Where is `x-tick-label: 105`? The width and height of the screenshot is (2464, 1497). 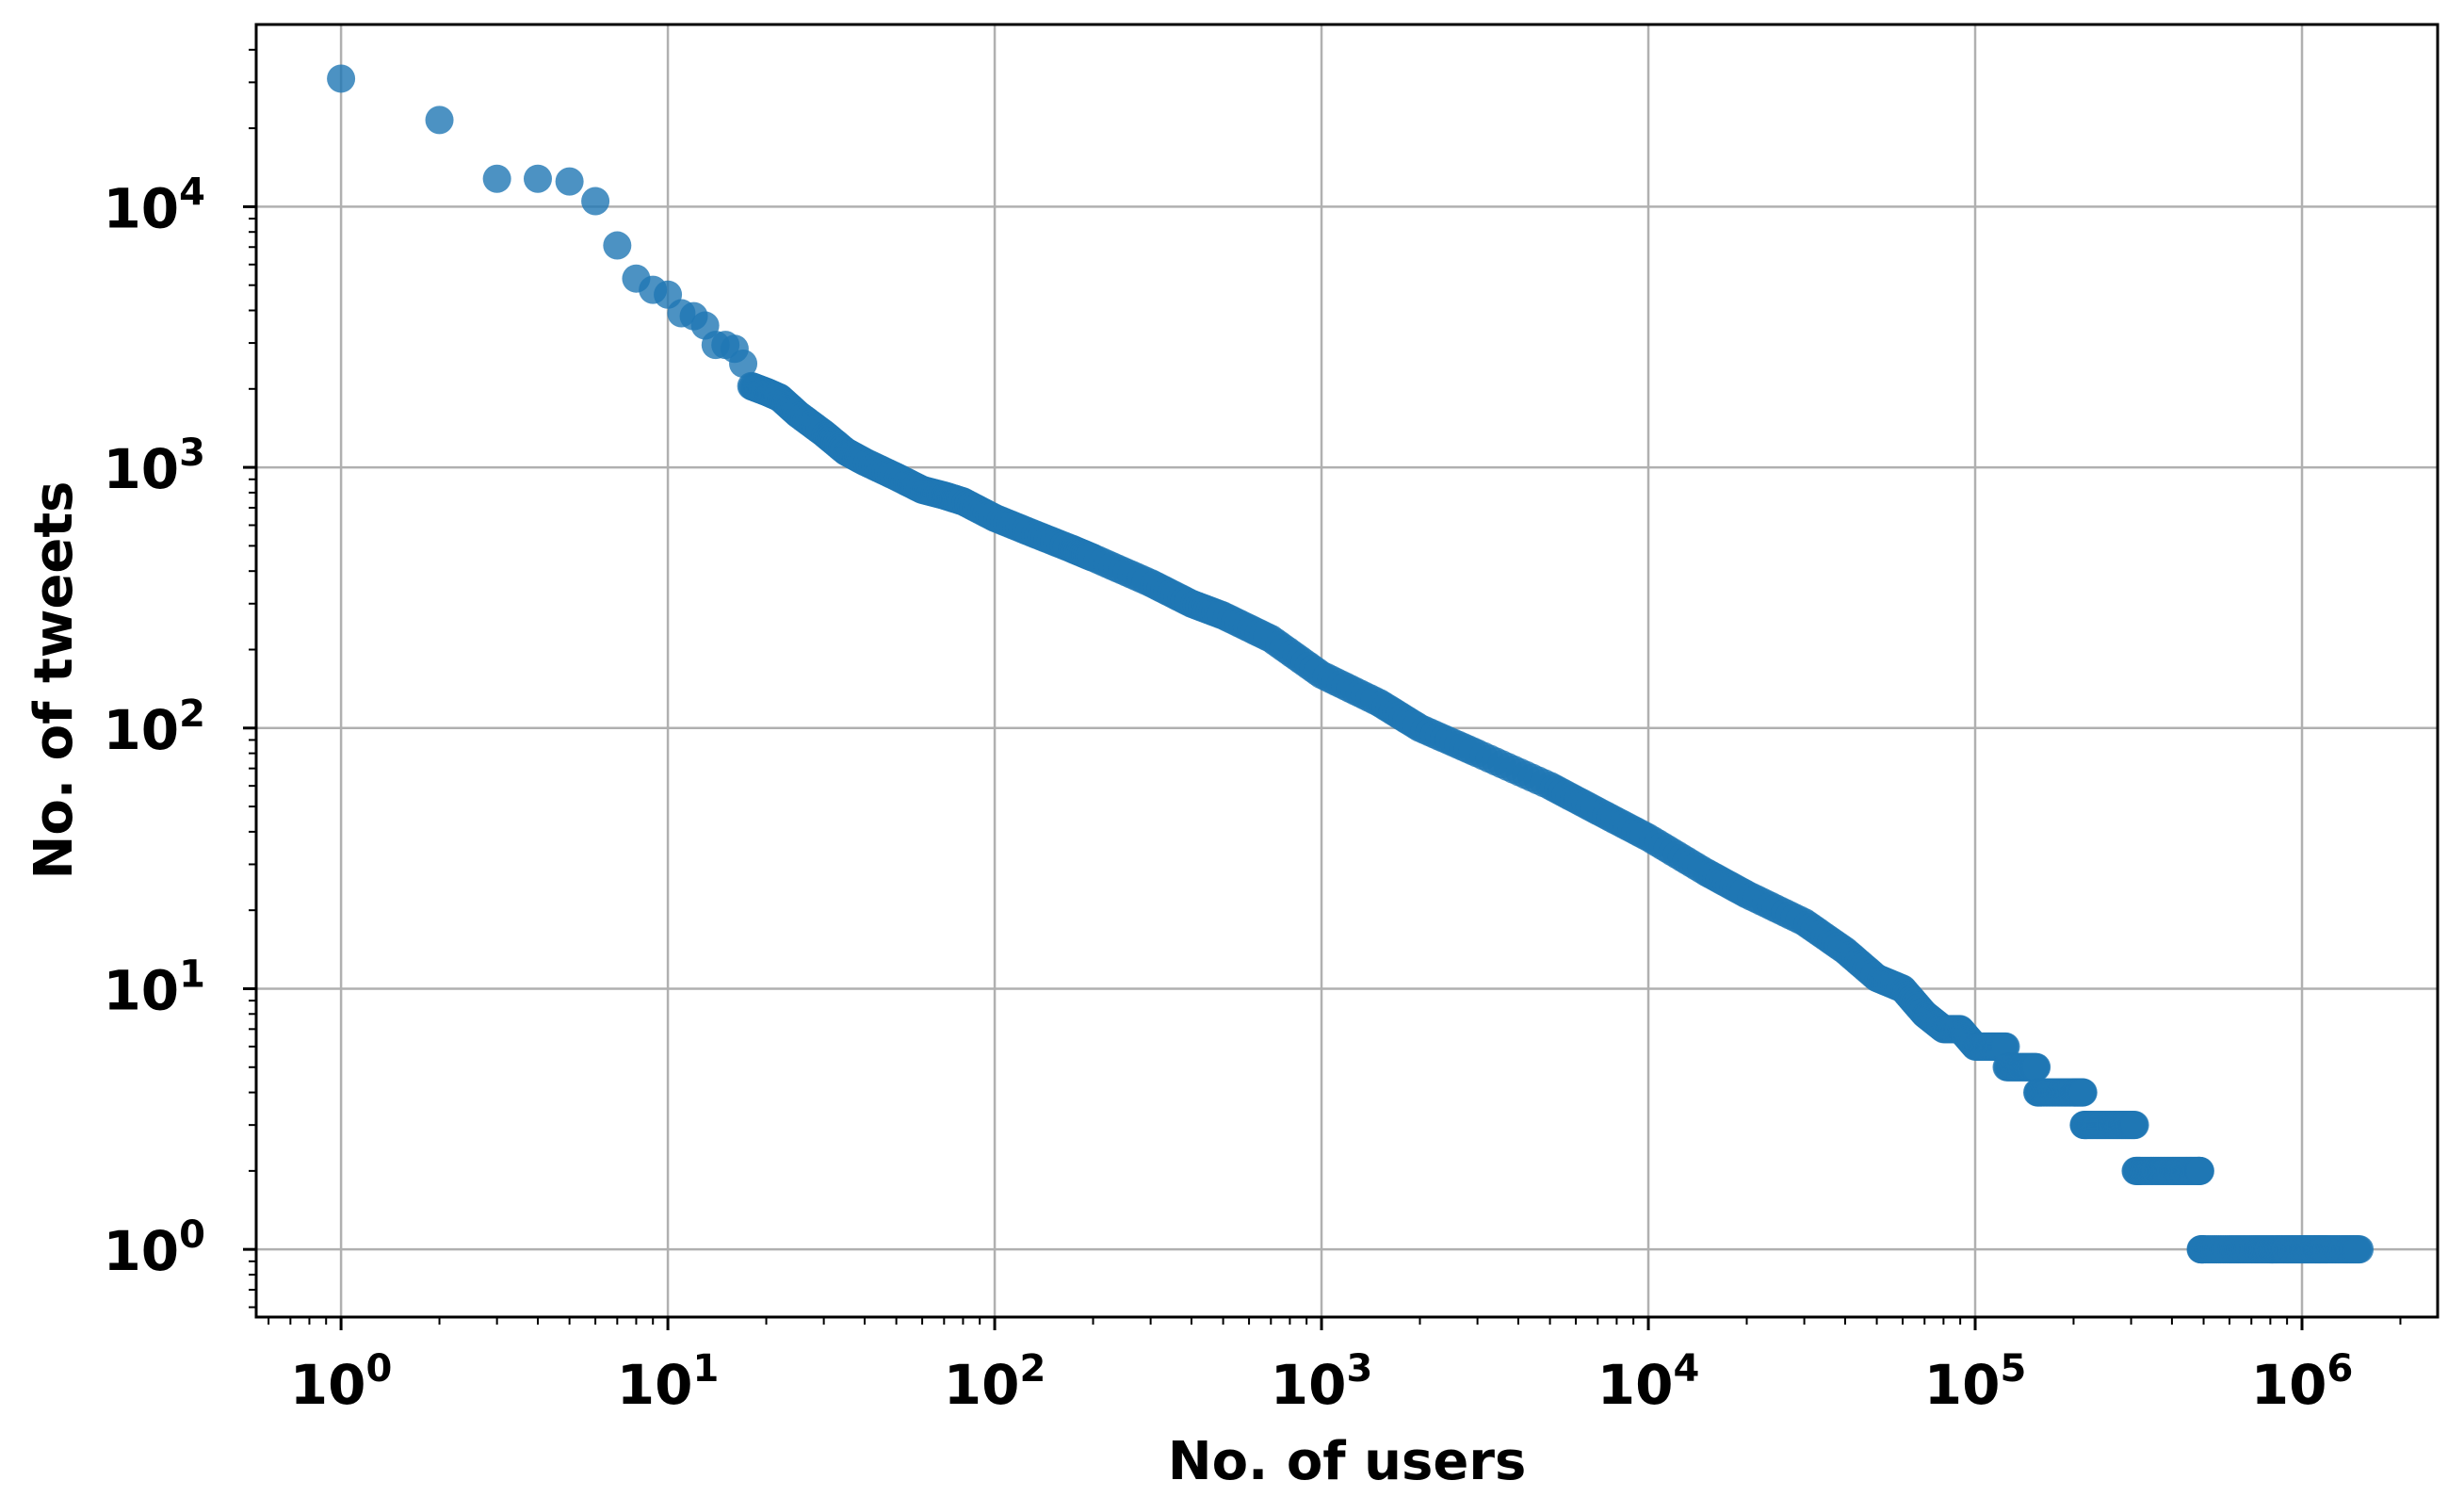
x-tick-label: 105 is located at coordinates (1976, 1382).